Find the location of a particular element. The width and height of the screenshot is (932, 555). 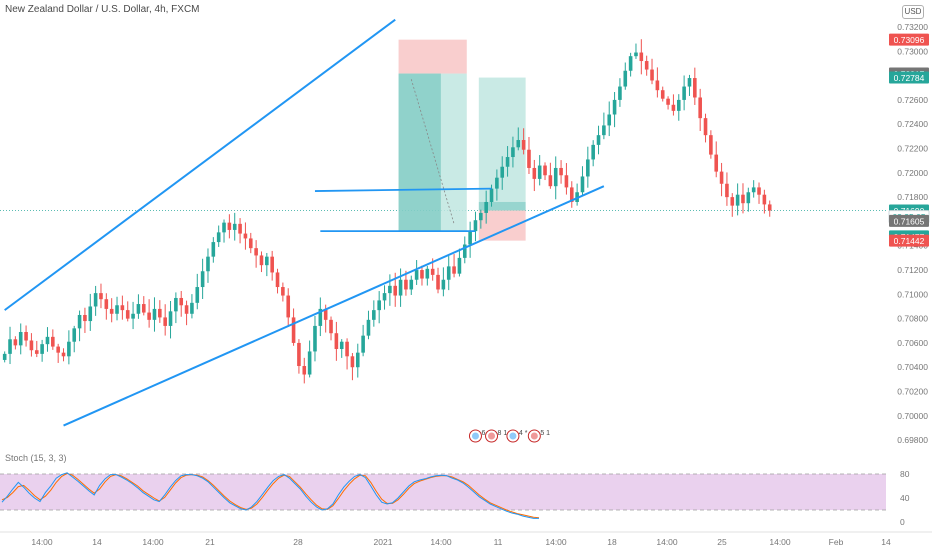

long-filled-zone is located at coordinates (502, 206).